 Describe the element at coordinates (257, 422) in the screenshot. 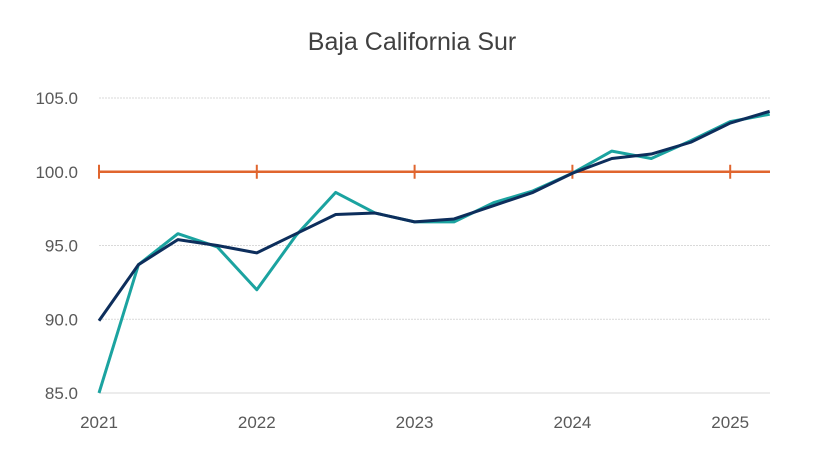

I see `x-tick-label: 2022` at that location.